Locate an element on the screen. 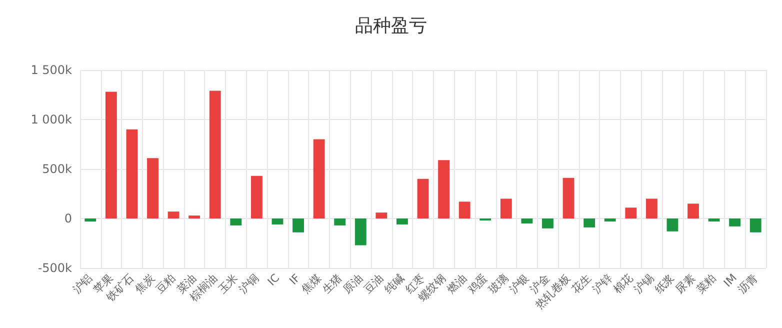 The height and width of the screenshot is (328, 782). x-tick-label: 沥青 is located at coordinates (747, 283).